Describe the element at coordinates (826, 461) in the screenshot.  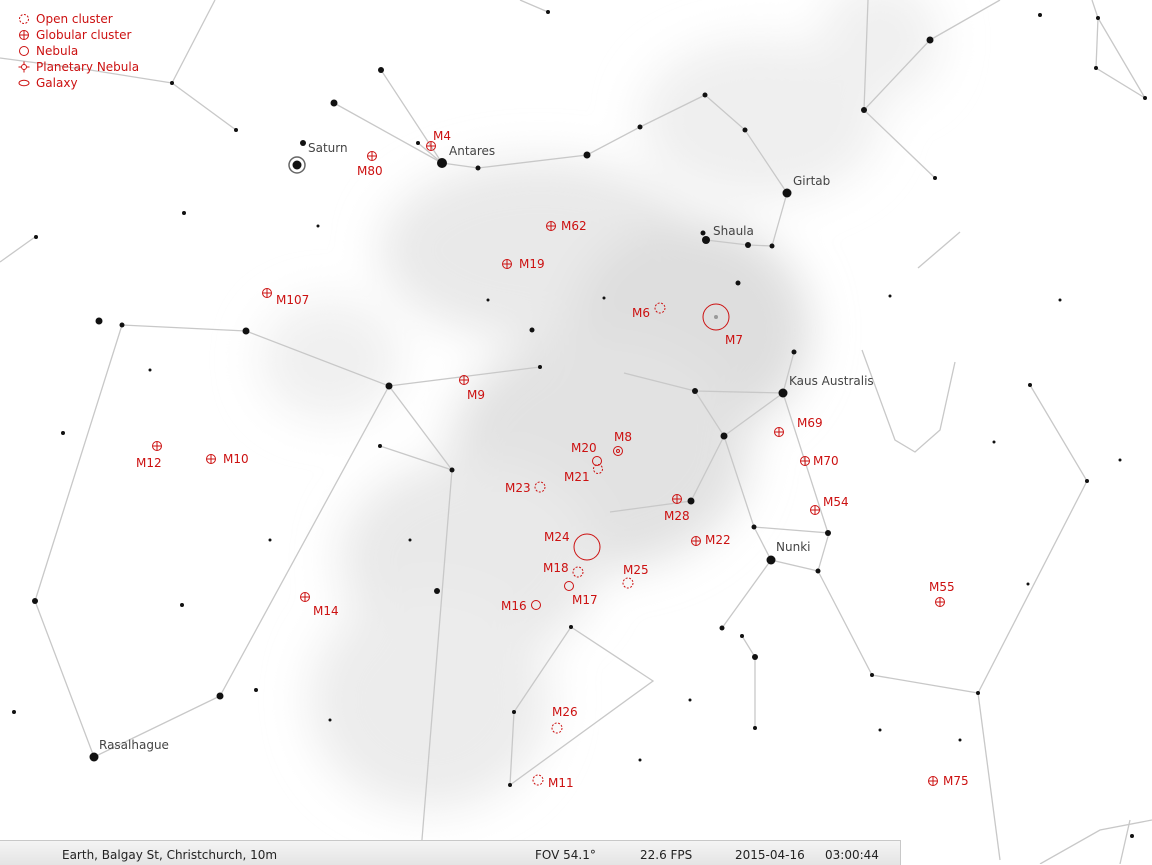
I see `dso-label-m70: M70` at that location.